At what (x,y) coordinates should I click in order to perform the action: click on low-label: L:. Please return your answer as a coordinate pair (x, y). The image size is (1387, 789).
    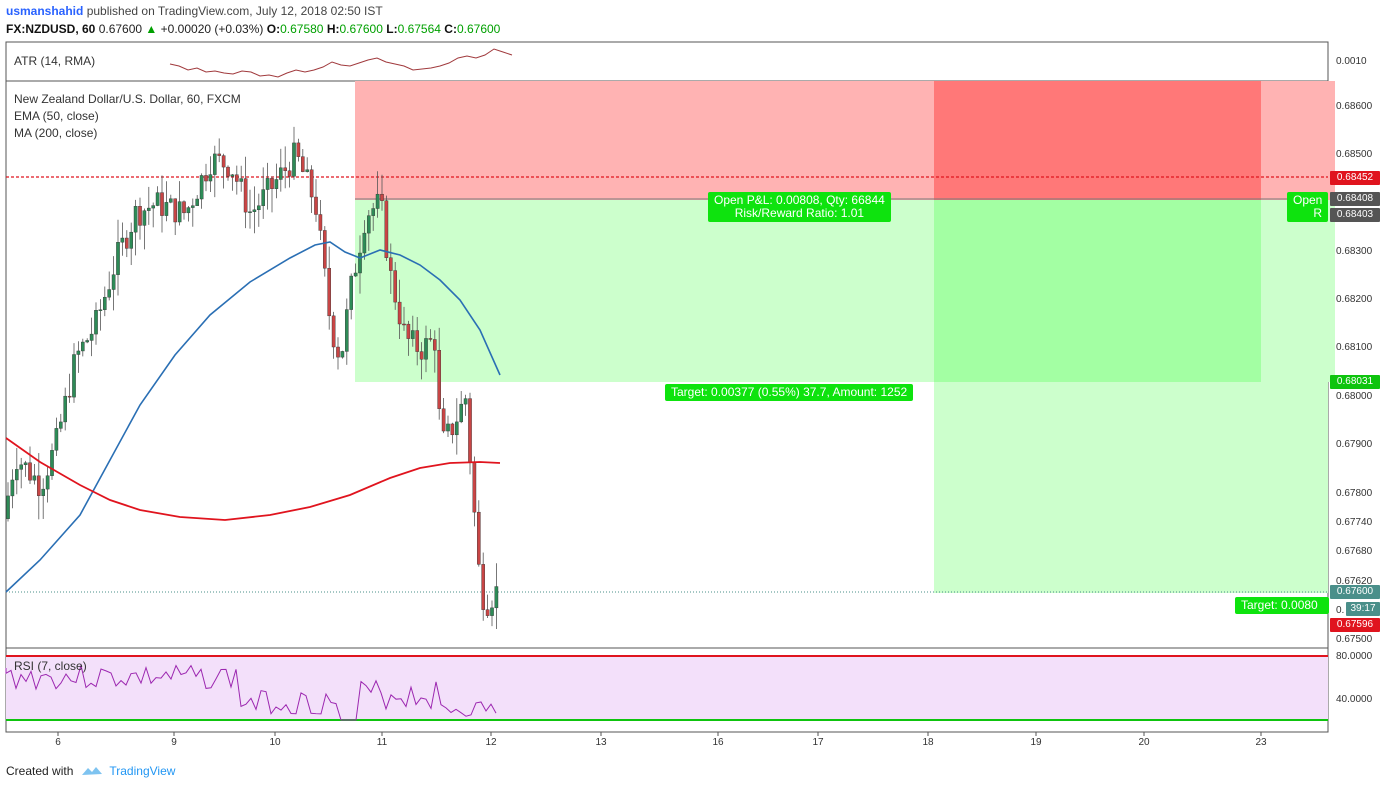
    Looking at the image, I should click on (392, 29).